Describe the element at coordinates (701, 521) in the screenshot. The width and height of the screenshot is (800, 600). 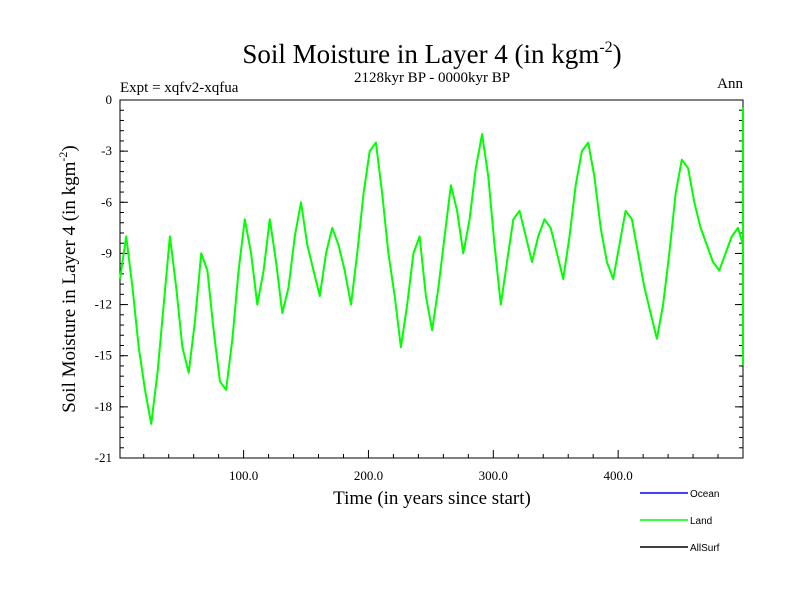
I see `legend-label-land: Land` at that location.